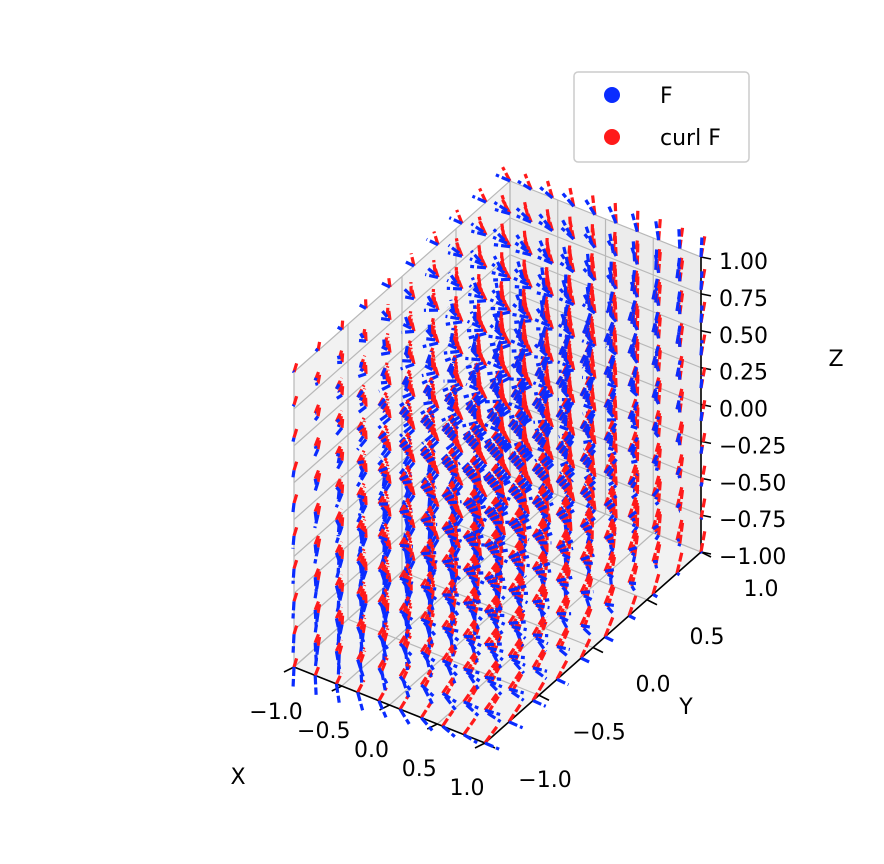  Describe the element at coordinates (690, 138) in the screenshot. I see `legend-label-curl-f: curl F` at that location.